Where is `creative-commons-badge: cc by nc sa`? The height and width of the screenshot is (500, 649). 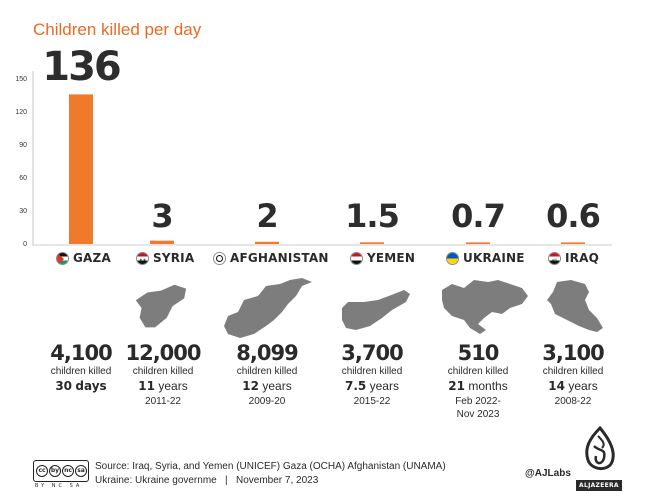
creative-commons-badge: cc by nc sa is located at coordinates (61, 471).